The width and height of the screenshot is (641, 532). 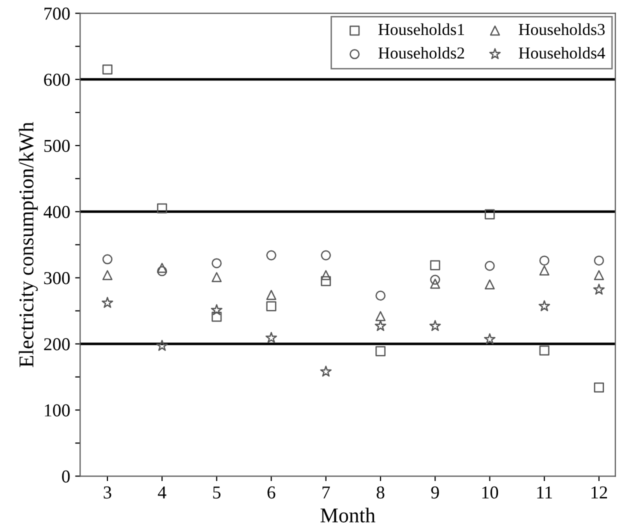 What do you see at coordinates (421, 29) in the screenshot?
I see `legend-label: Households1` at bounding box center [421, 29].